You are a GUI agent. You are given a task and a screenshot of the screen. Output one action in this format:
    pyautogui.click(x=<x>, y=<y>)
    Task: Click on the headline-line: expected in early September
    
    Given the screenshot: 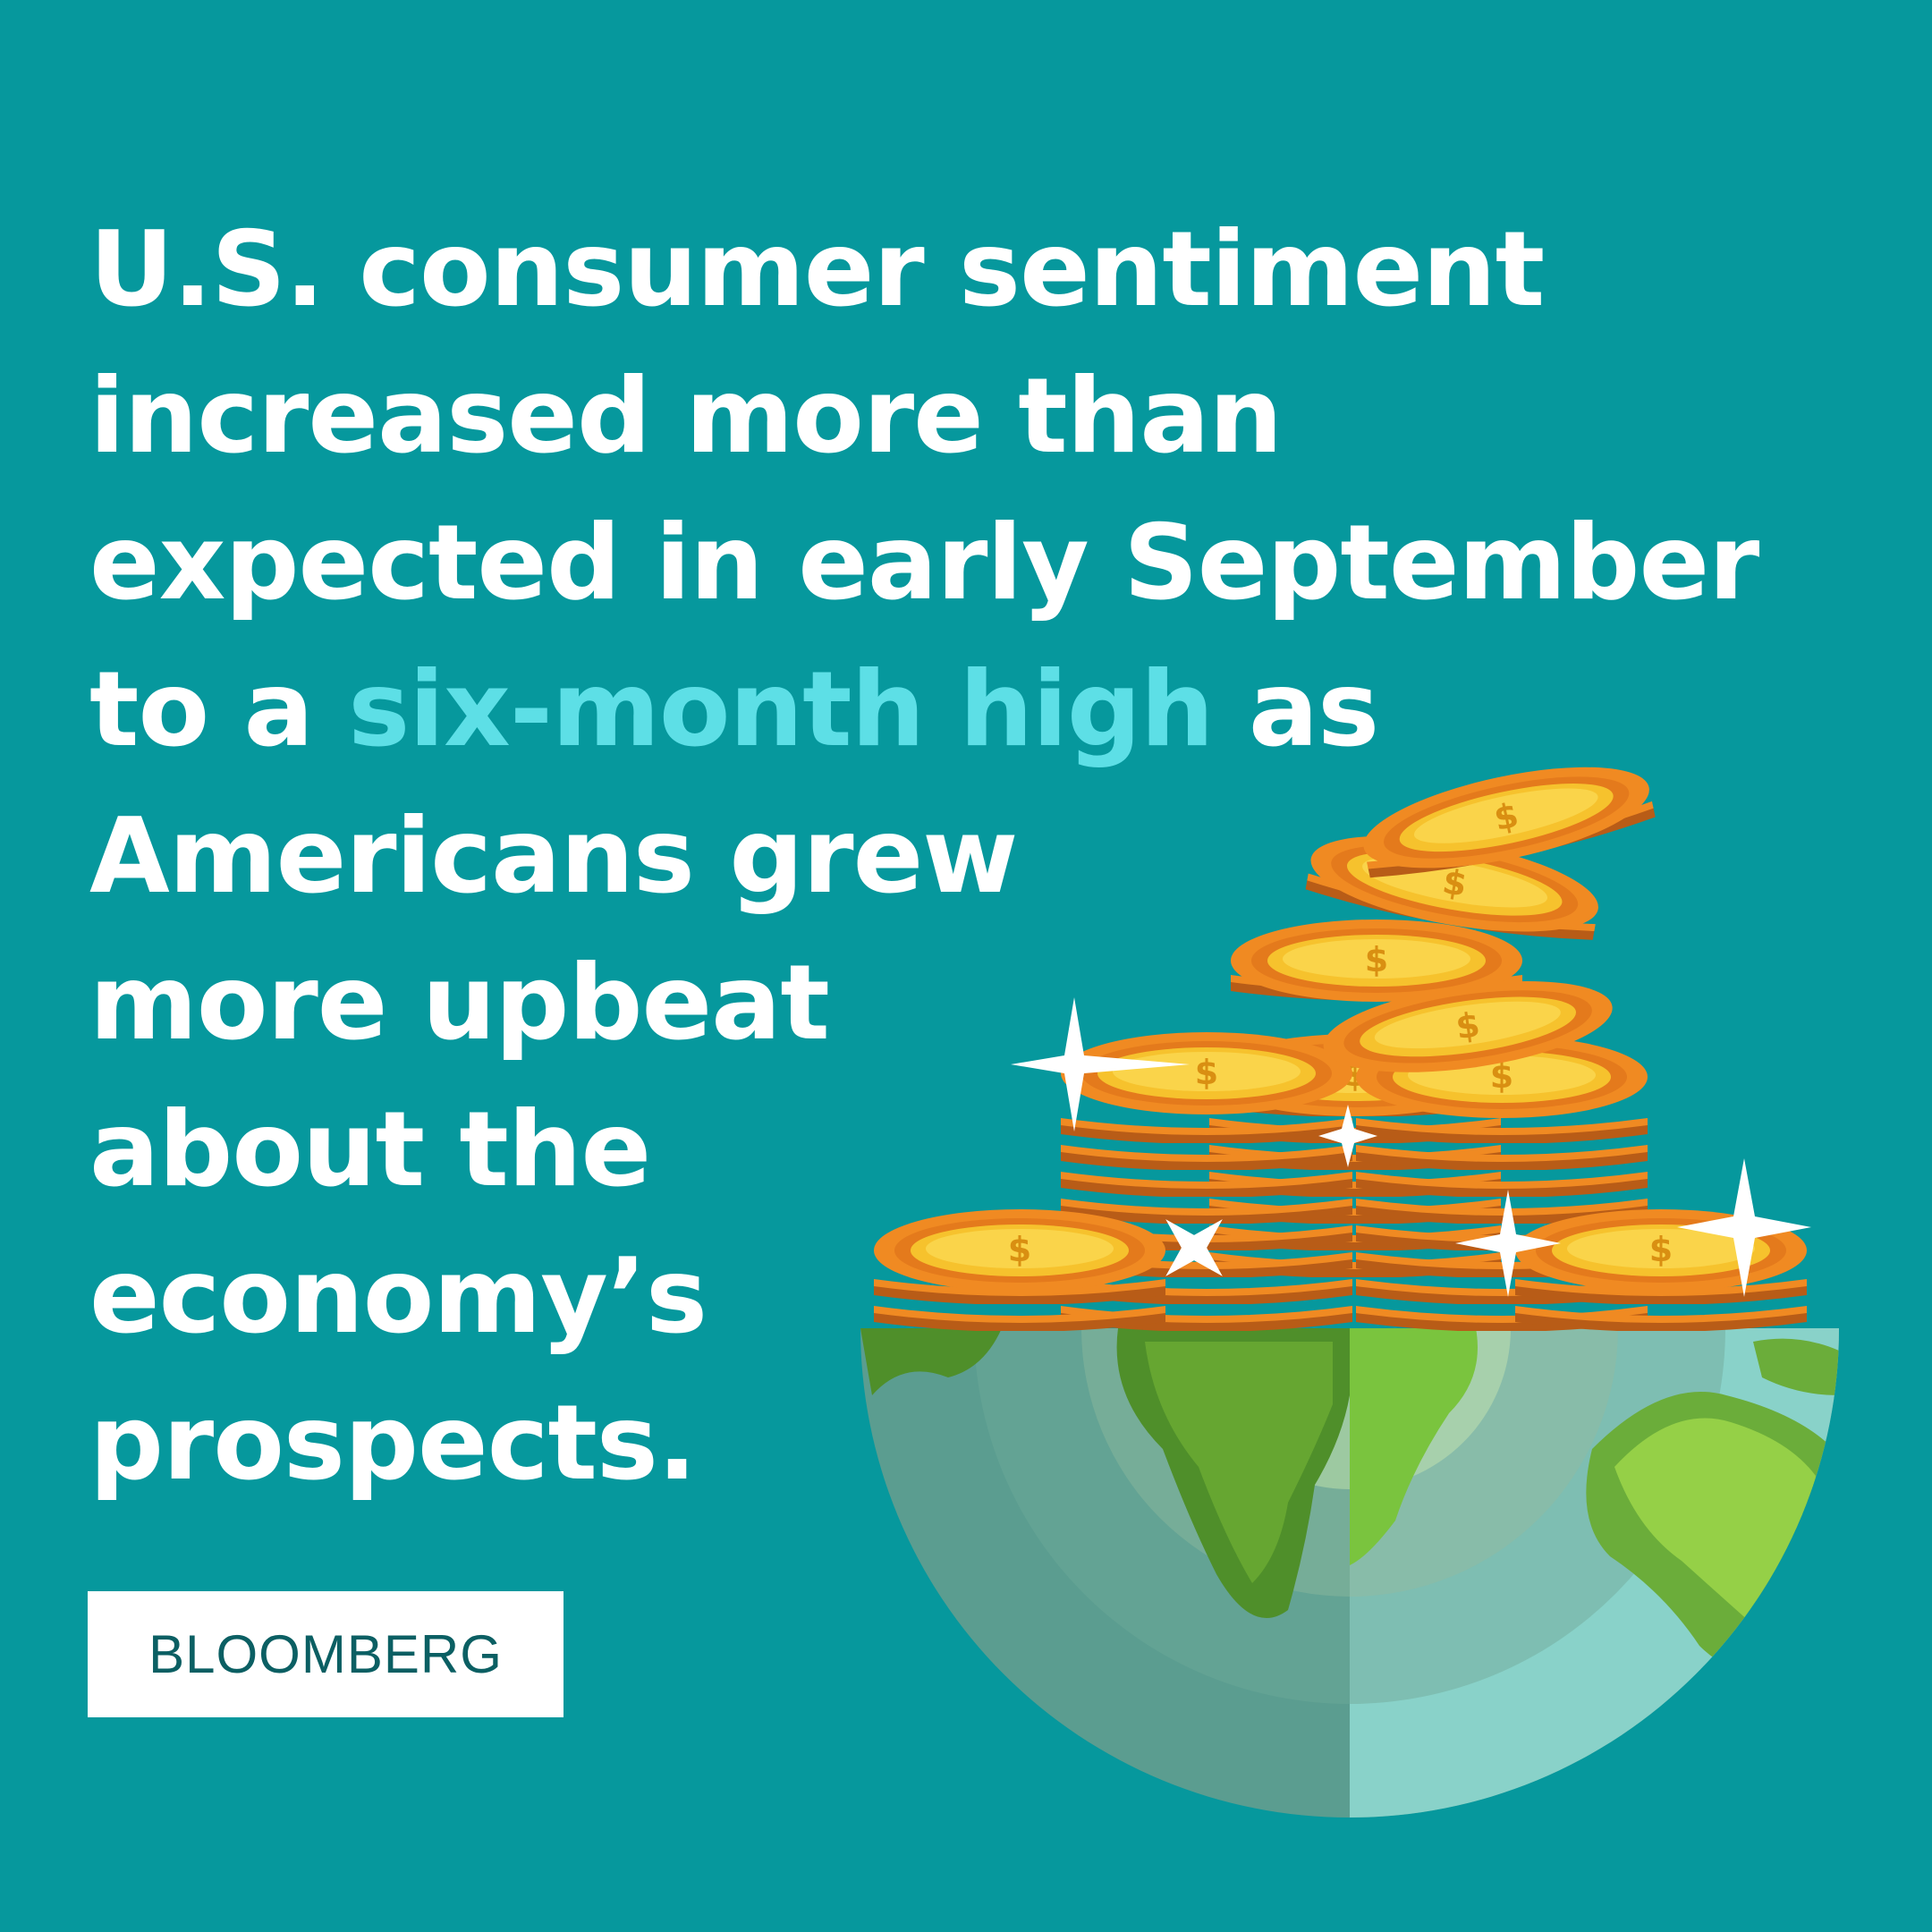 What is the action you would take?
    pyautogui.click(x=924, y=563)
    